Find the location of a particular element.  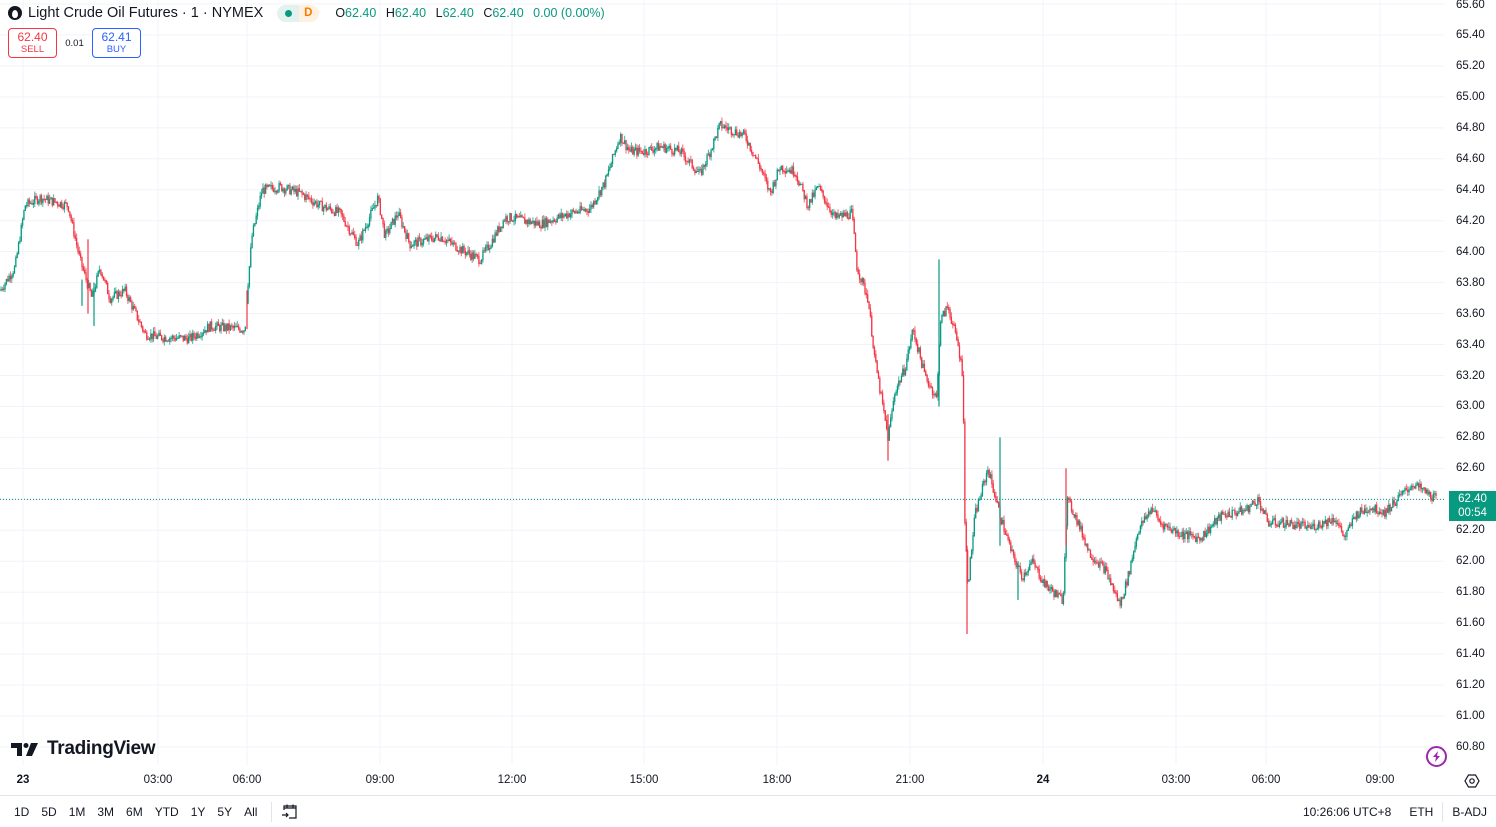

spread-value: 0.01 is located at coordinates (74, 43).